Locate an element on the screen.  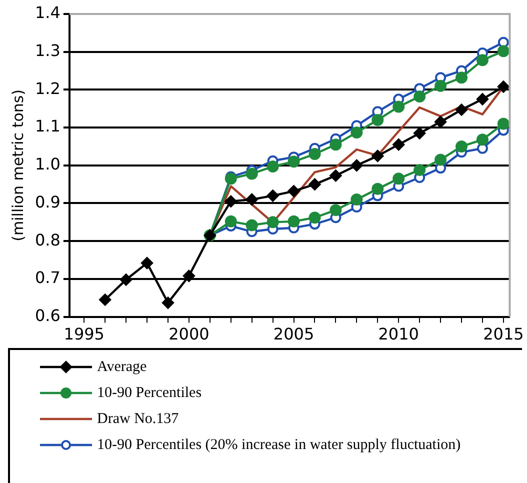
y-tick-label: 1.3 is located at coordinates (47, 50).